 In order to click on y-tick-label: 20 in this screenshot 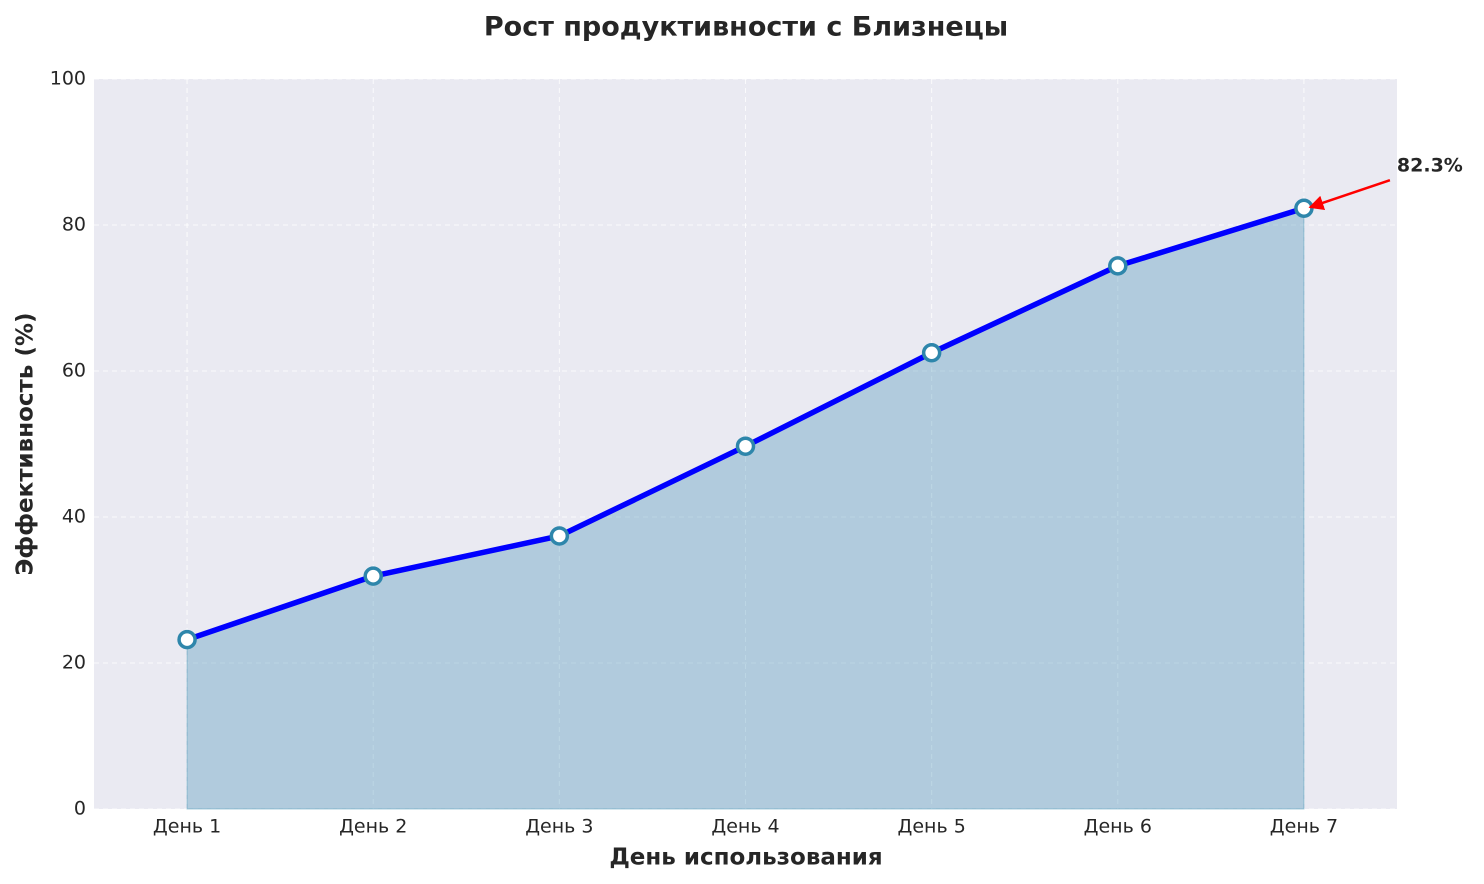, I will do `click(74, 663)`.